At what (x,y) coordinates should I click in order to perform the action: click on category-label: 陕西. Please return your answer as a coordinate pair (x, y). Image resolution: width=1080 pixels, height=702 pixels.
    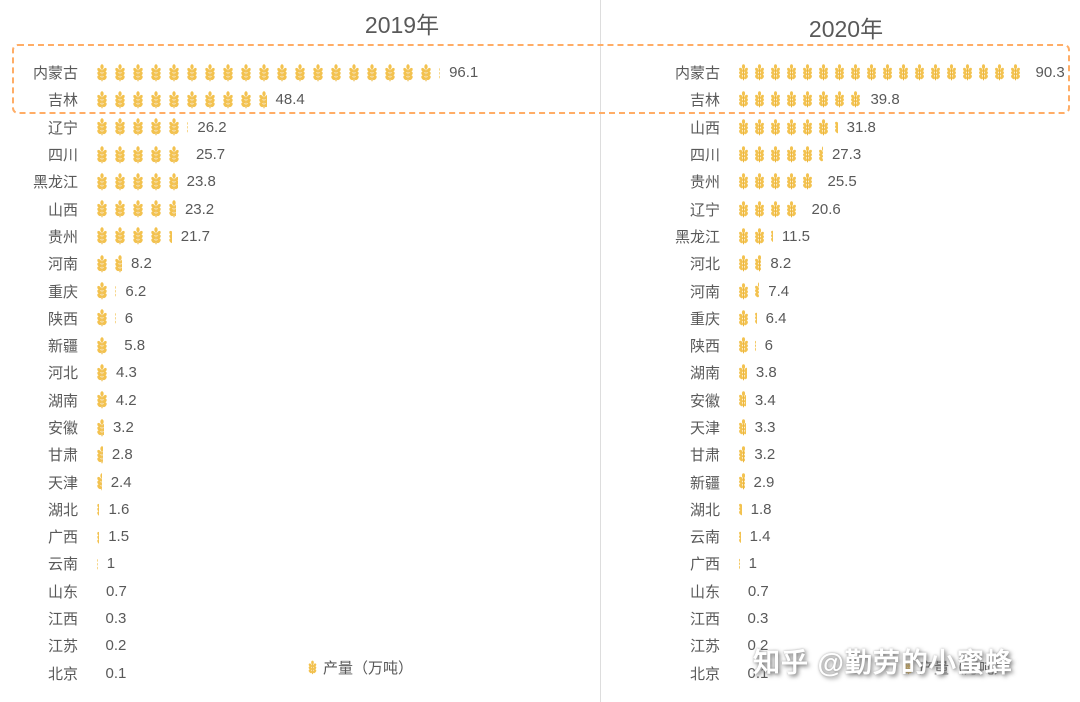
    Looking at the image, I should click on (704, 347).